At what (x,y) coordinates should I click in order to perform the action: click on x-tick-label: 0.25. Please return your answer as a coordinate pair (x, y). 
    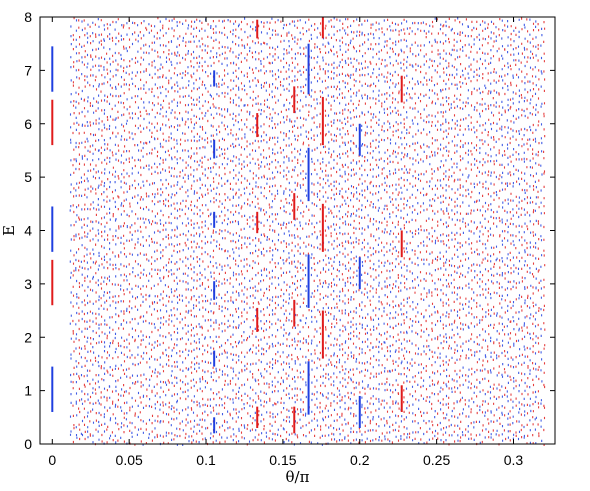
    Looking at the image, I should click on (436, 460).